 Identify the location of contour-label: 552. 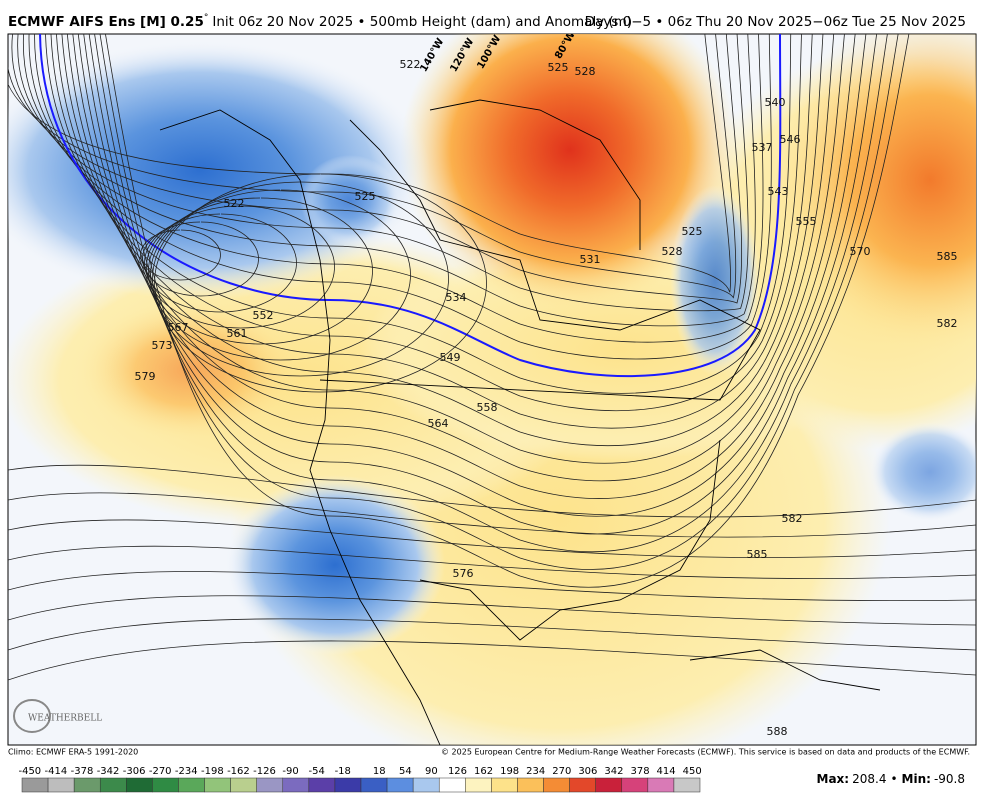
(263, 315).